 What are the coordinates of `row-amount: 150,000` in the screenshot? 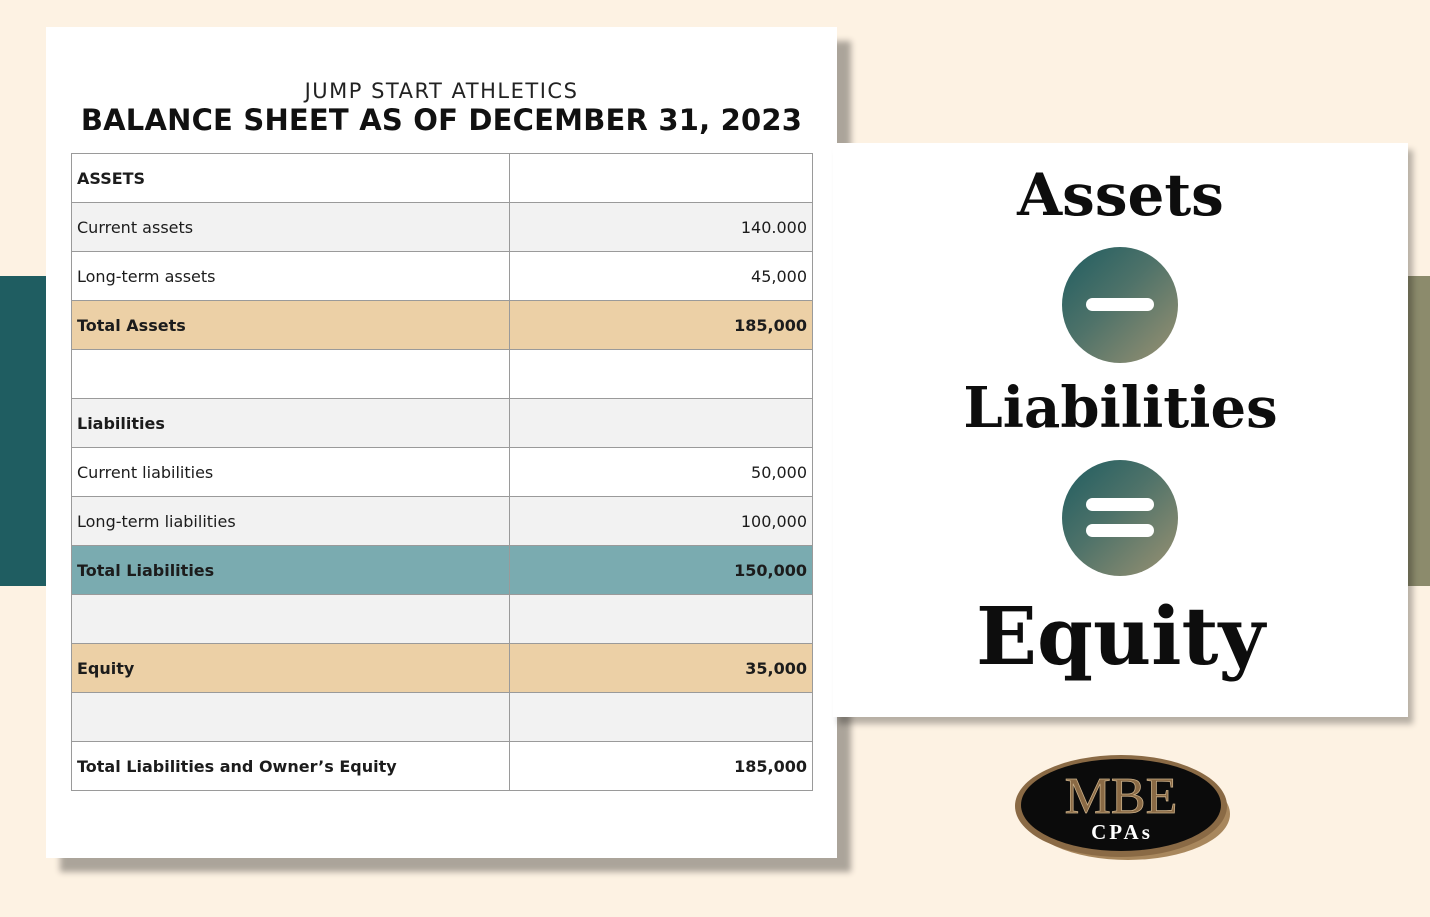 It's located at (661, 570).